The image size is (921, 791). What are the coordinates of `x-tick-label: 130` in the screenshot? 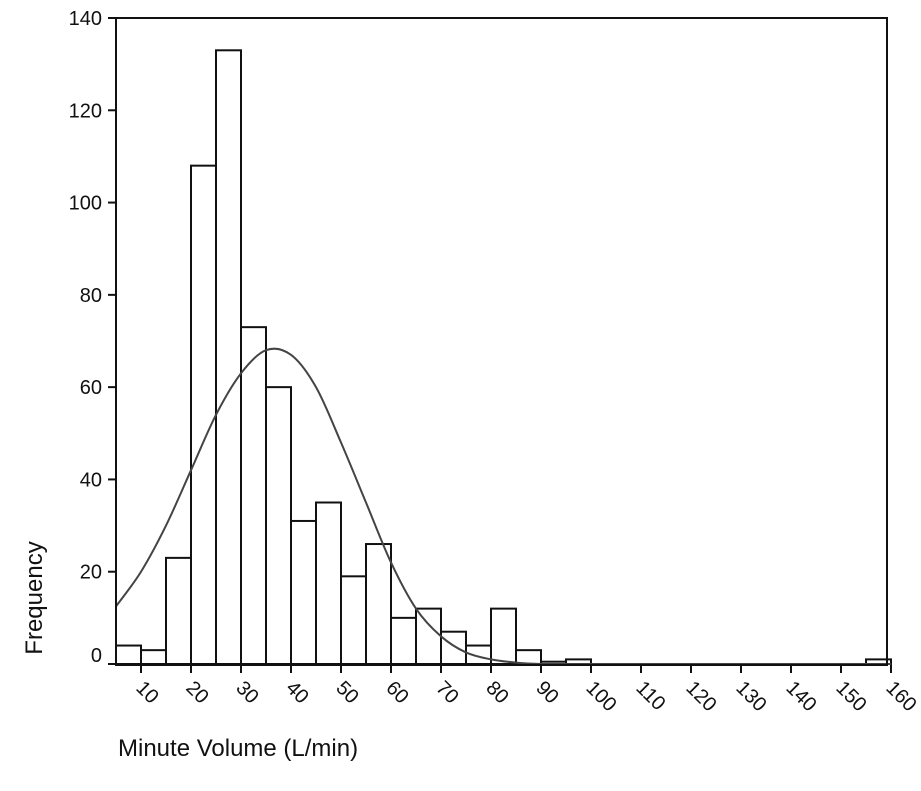 It's located at (750, 696).